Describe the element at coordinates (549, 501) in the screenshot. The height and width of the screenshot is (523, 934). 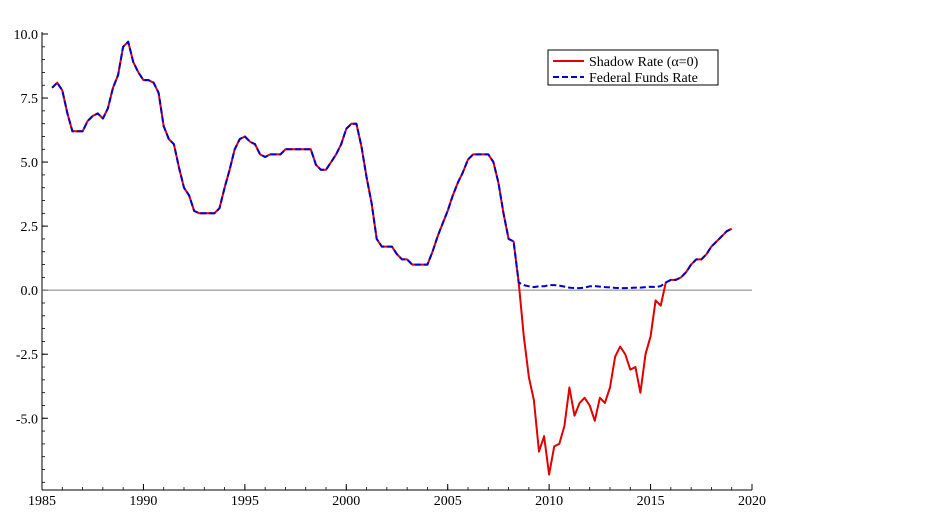
I see `x-tick-label: 2010` at that location.